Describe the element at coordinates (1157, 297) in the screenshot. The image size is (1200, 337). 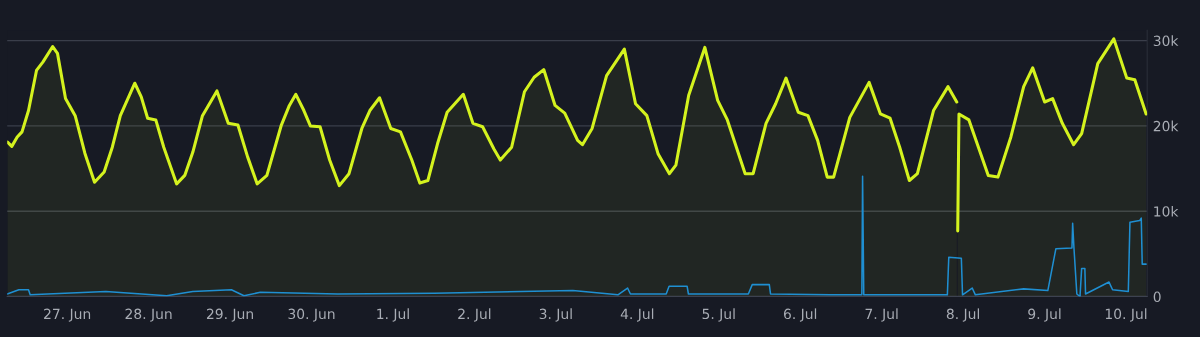
I see `y-tick-label: 0` at that location.